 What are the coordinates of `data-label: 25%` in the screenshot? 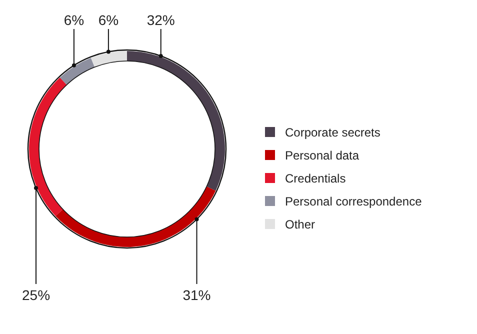 It's located at (36, 295).